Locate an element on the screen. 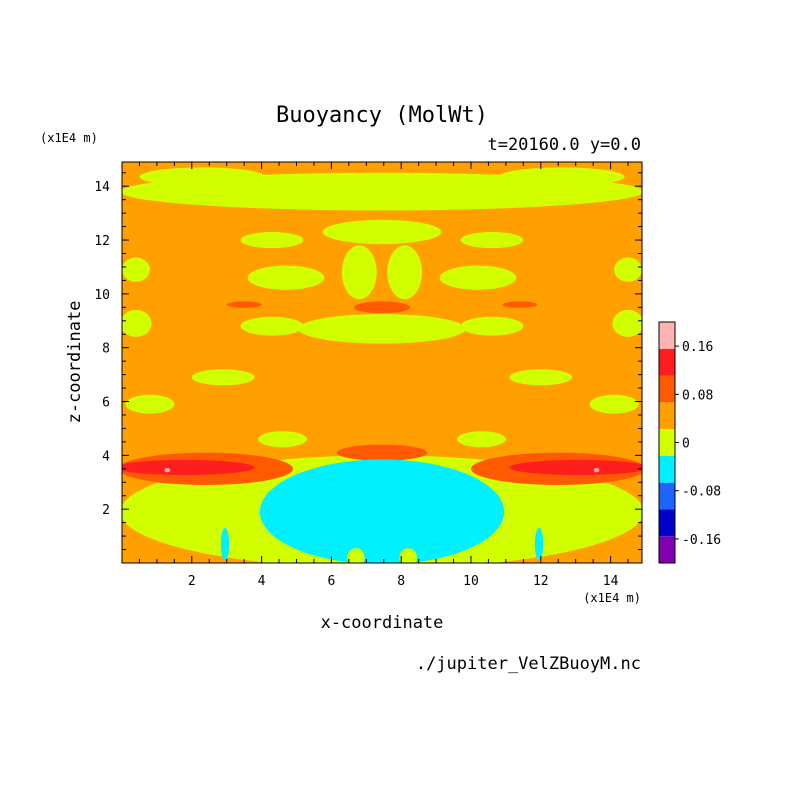 This screenshot has height=804, width=804. colorbar: -0.16 -0.08 0 0.08 0.16 is located at coordinates (689, 442).